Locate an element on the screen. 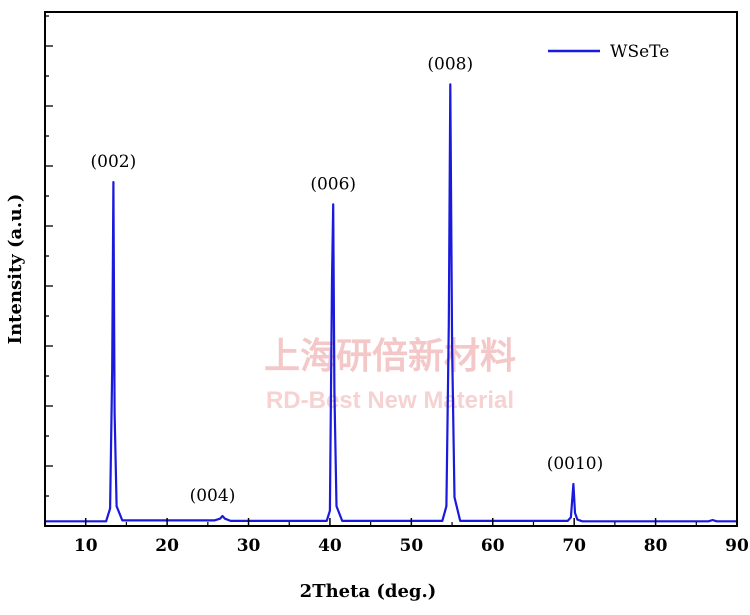  y-axis-title: Intensity (a.u.) is located at coordinates (15, 269).